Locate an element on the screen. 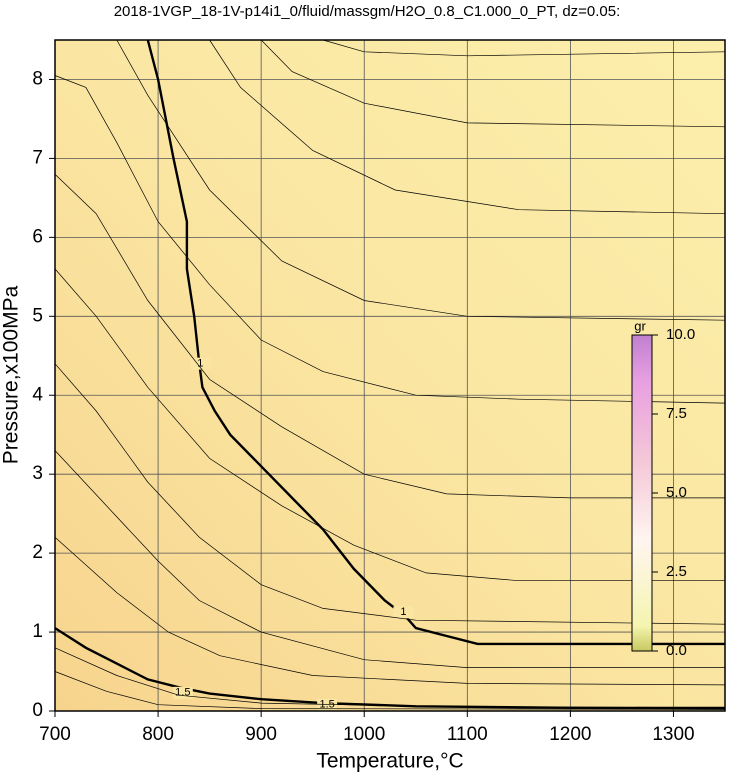  x-tick-label: 1100 is located at coordinates (467, 734).